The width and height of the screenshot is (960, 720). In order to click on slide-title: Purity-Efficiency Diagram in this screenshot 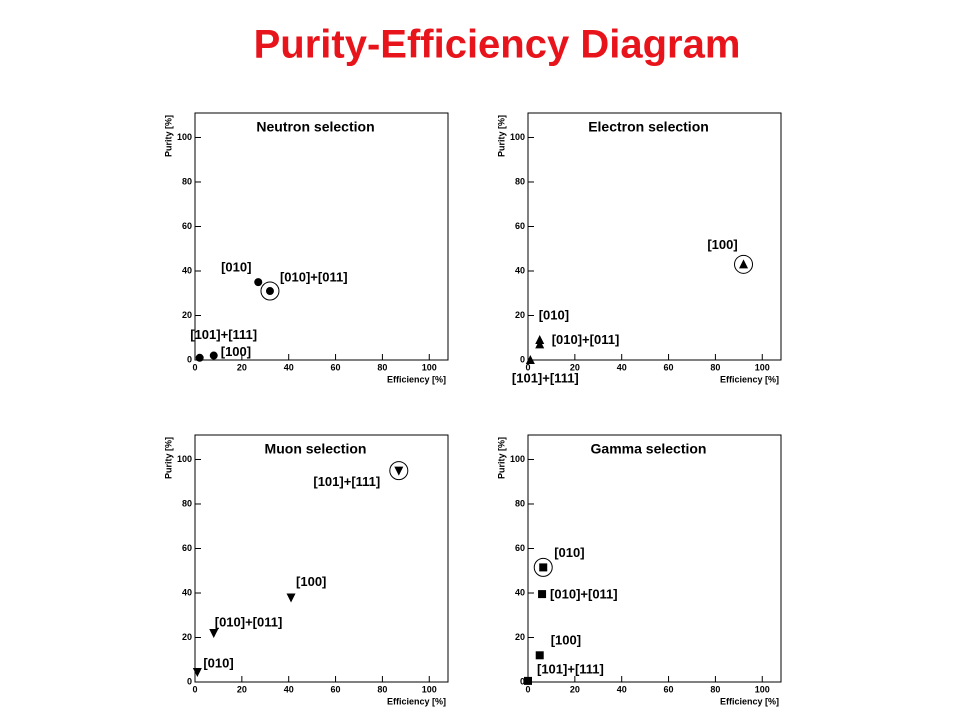, I will do `click(497, 45)`.